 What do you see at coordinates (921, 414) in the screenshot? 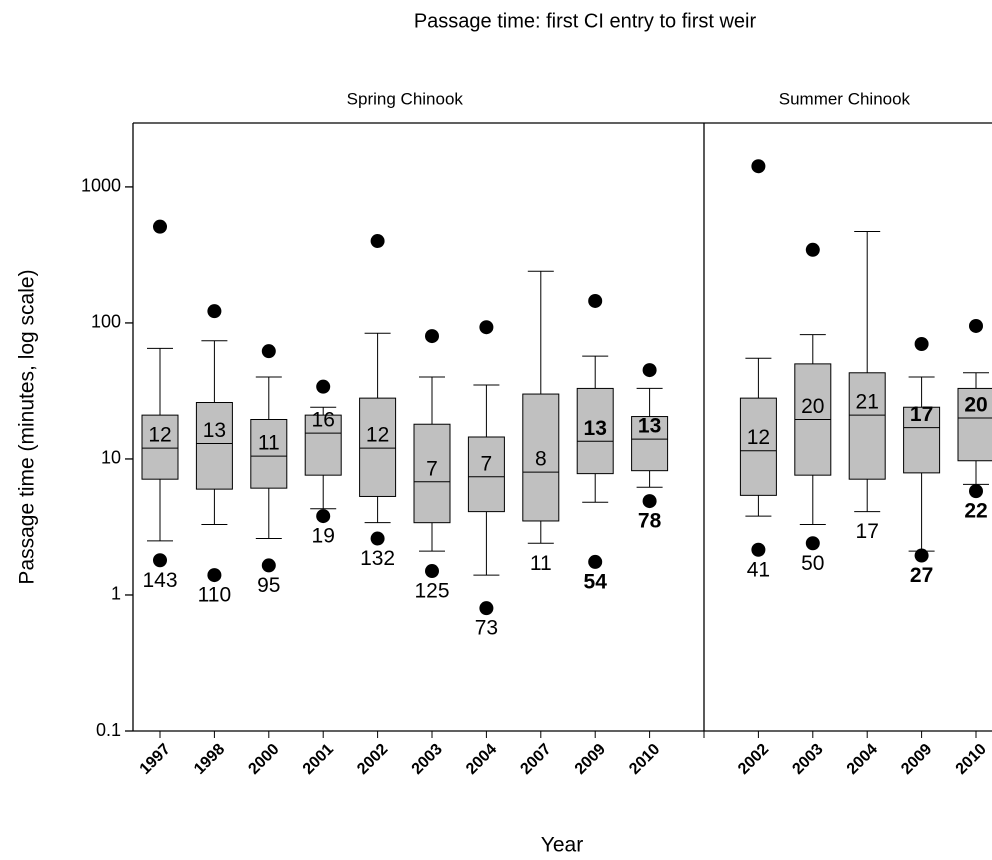
I see `median-label: 17` at bounding box center [921, 414].